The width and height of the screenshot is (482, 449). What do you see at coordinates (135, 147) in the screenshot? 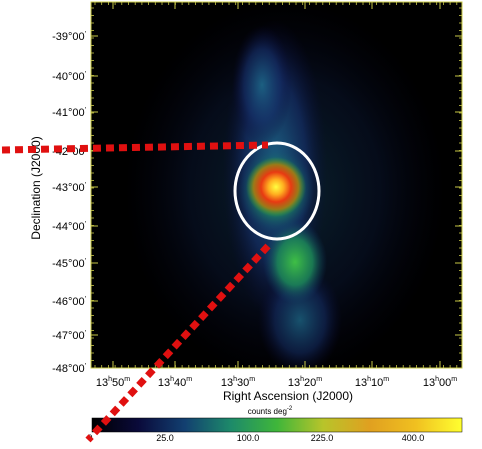
I see `pointer-line-horizontal` at bounding box center [135, 147].